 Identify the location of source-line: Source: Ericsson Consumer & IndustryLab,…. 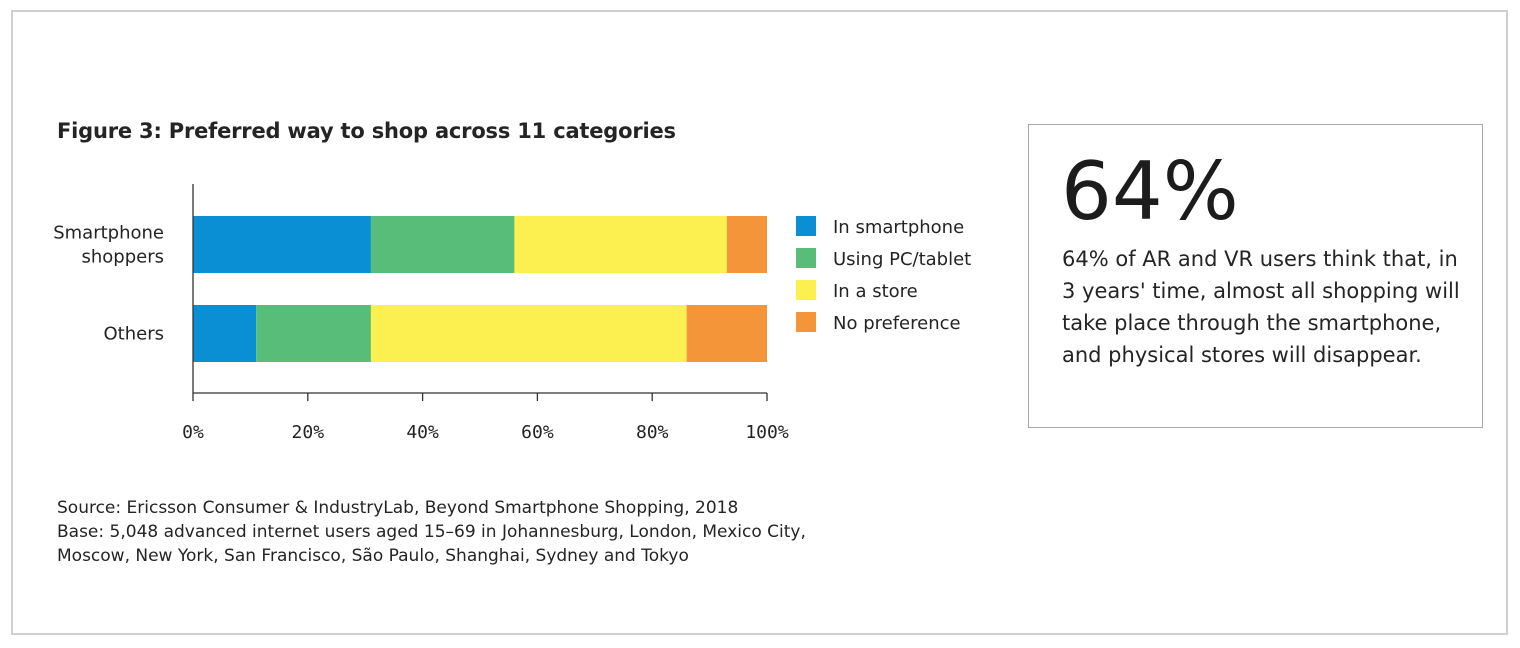
(398, 508).